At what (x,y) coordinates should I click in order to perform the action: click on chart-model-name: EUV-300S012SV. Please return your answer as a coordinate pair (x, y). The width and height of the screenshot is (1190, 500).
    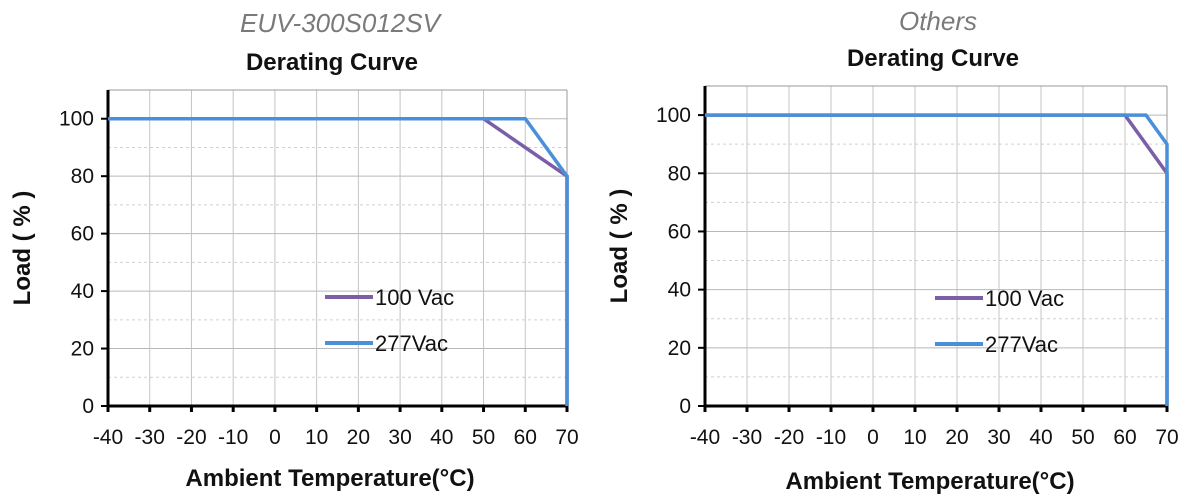
    Looking at the image, I should click on (341, 23).